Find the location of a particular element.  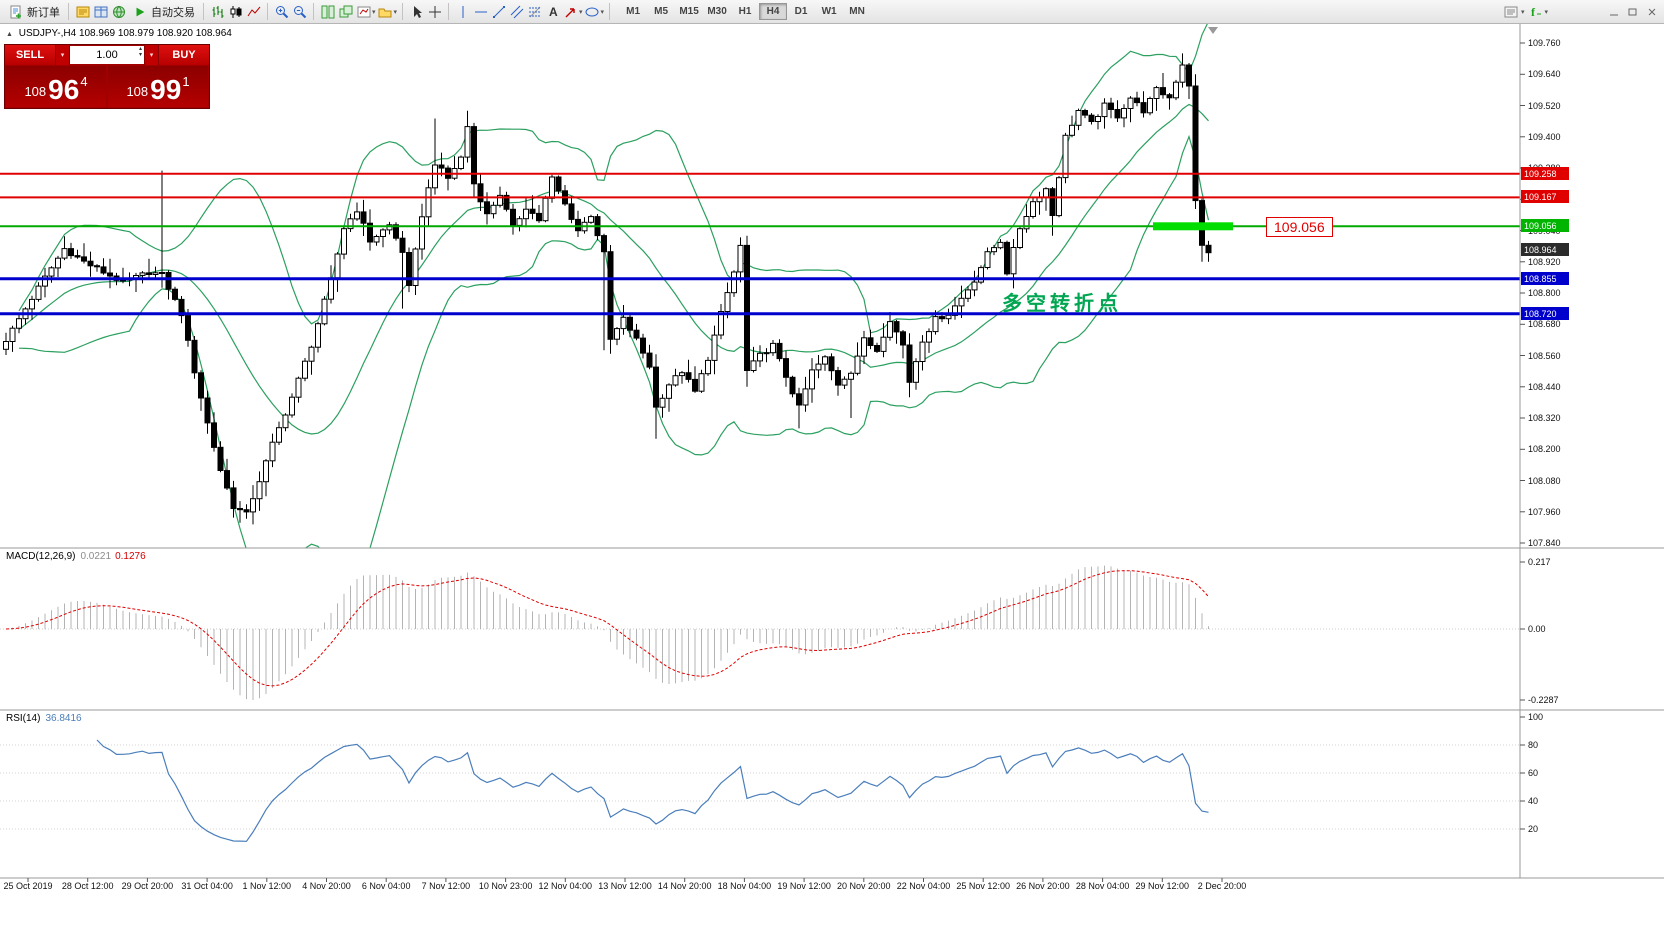

timeframe-w1: W1 is located at coordinates (829, 11).